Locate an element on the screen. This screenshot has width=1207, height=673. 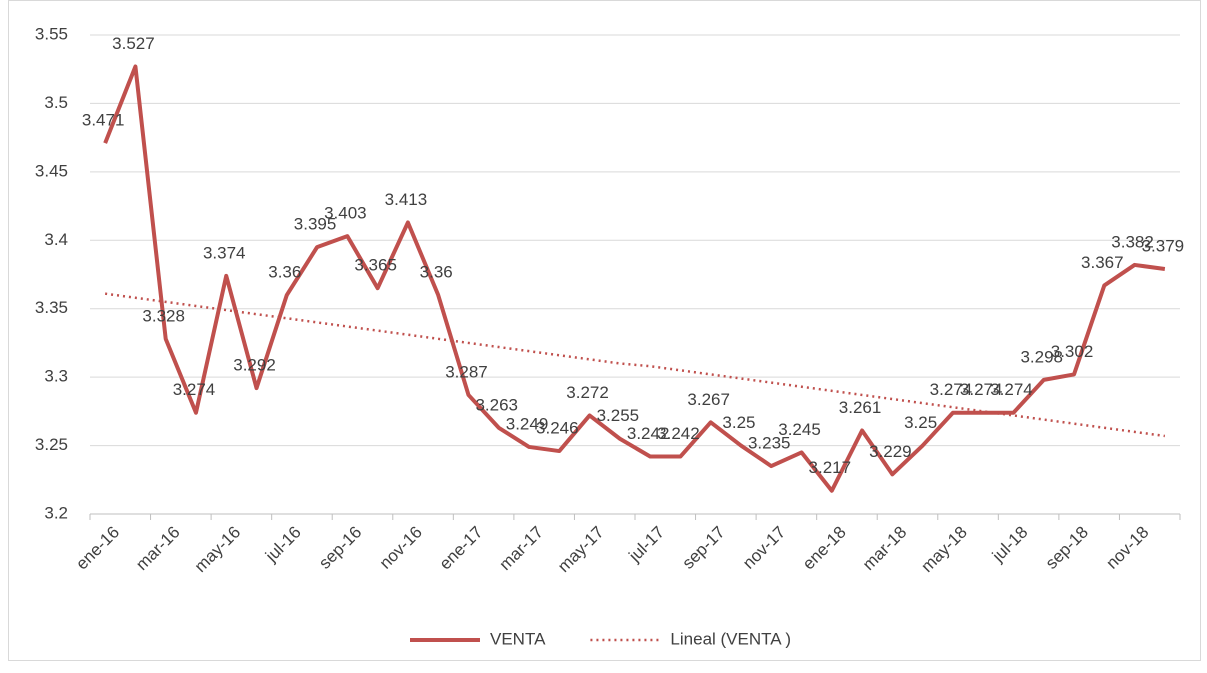
y-tick-label: 3.25 is located at coordinates (51, 444).